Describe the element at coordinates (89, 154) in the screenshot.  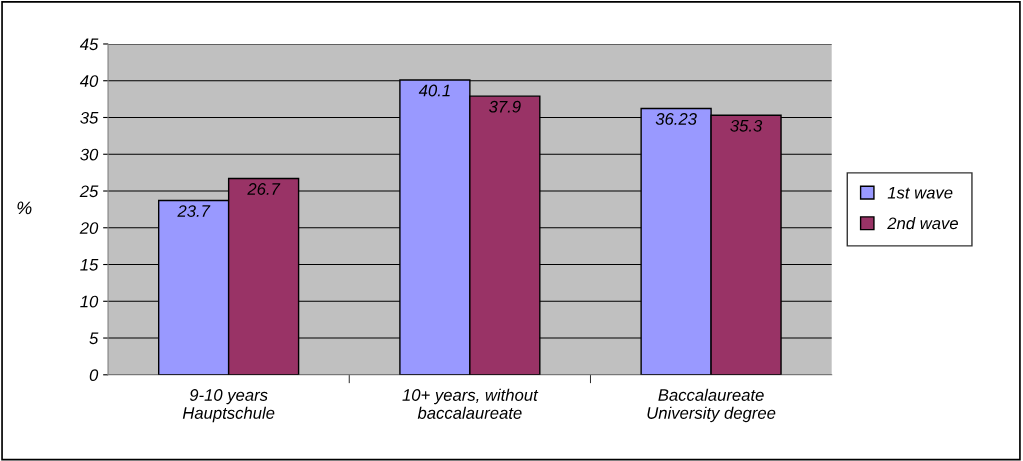
I see `y-tick-label: 30` at that location.